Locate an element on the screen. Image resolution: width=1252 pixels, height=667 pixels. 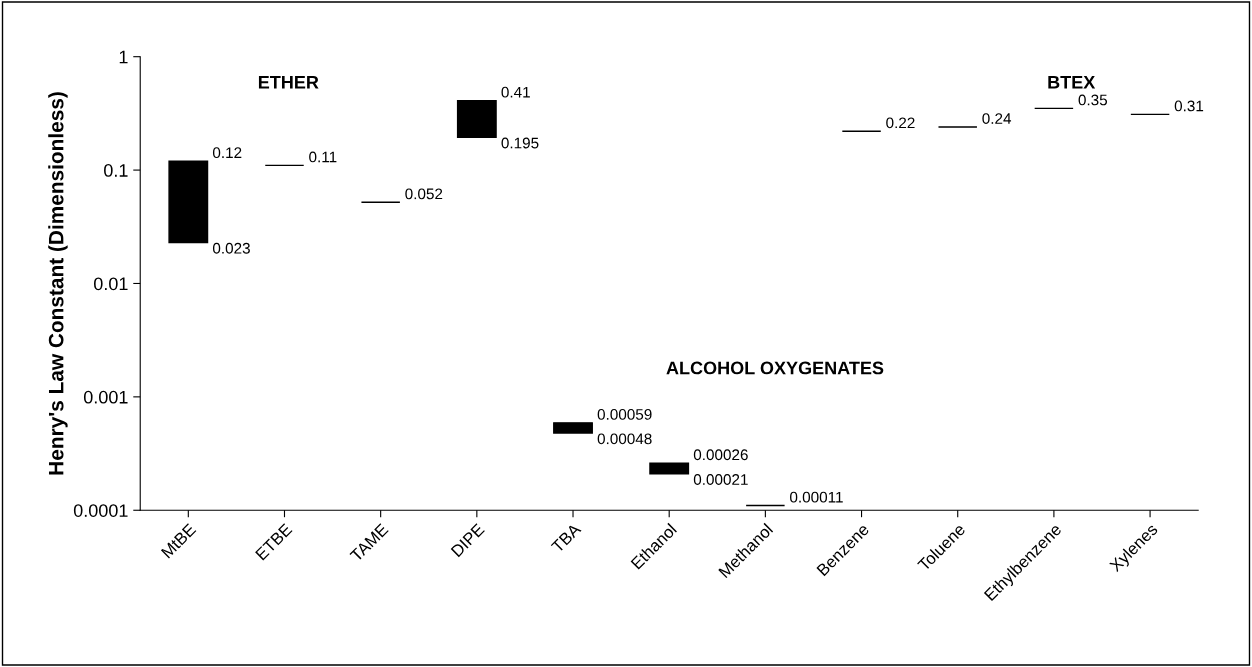
annotation: 0.24 is located at coordinates (997, 118).